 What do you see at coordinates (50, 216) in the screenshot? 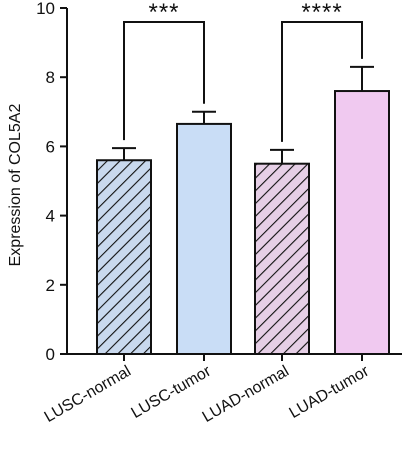
I see `y-tick-label: 4` at bounding box center [50, 216].